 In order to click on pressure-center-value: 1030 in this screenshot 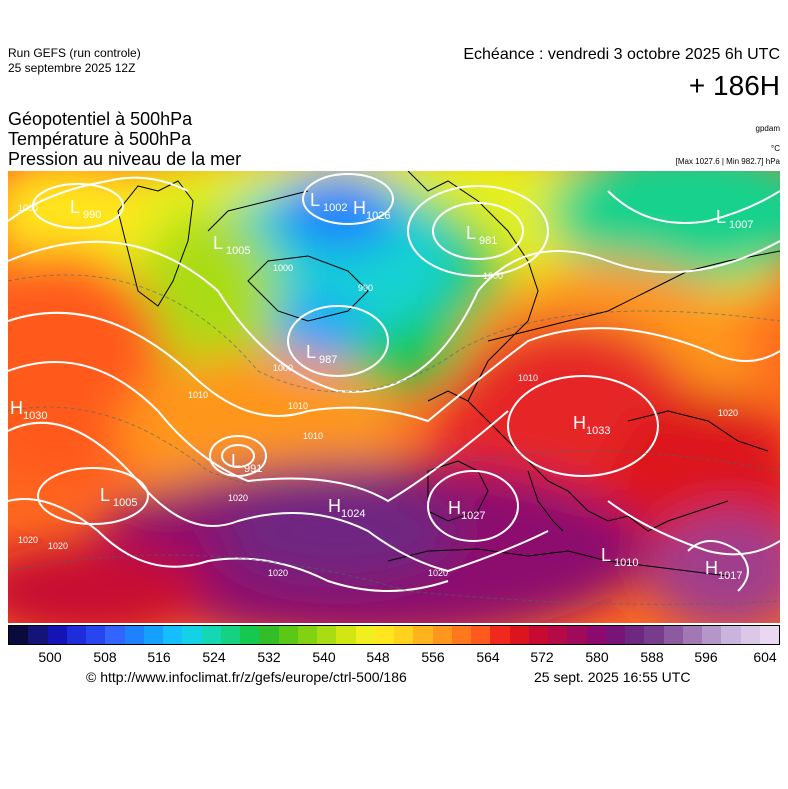, I will do `click(35, 416)`.